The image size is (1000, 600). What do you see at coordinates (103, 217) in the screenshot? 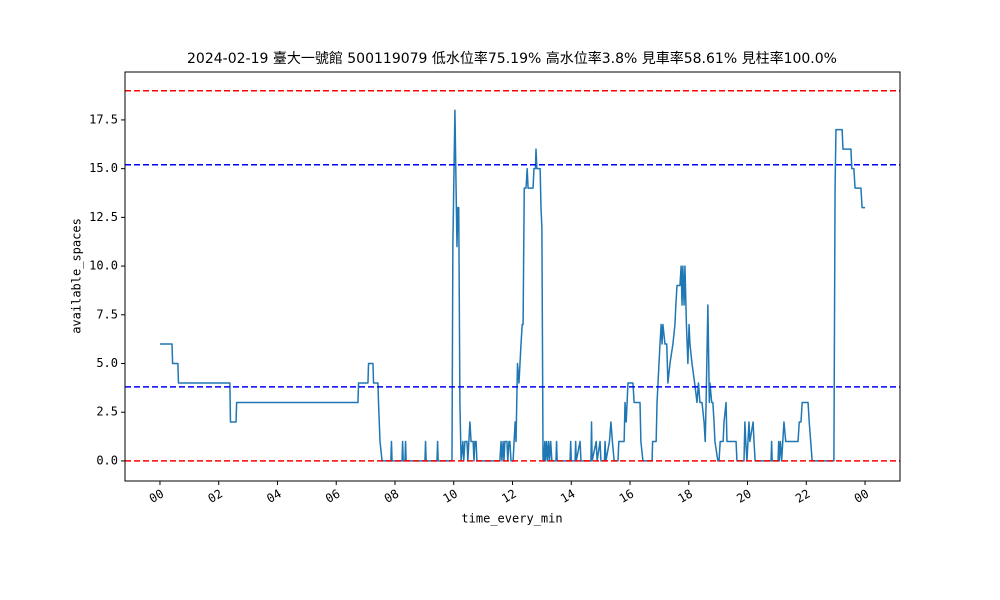
I see `y-tick-label: 12.5` at bounding box center [103, 217].